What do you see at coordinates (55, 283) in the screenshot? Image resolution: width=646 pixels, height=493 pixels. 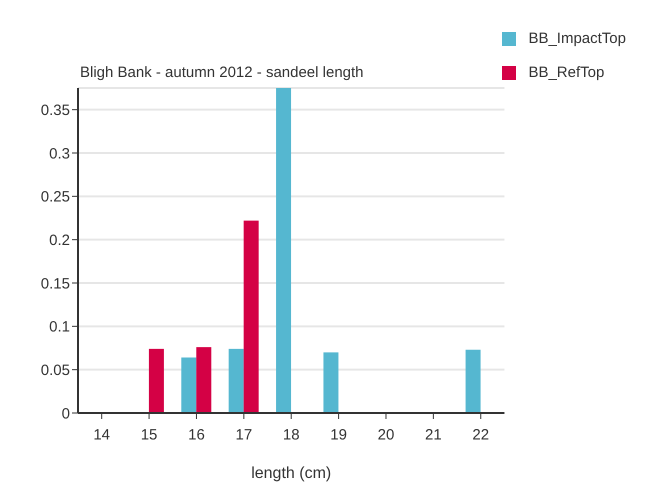 I see `y-tick-label: 0.15` at bounding box center [55, 283].